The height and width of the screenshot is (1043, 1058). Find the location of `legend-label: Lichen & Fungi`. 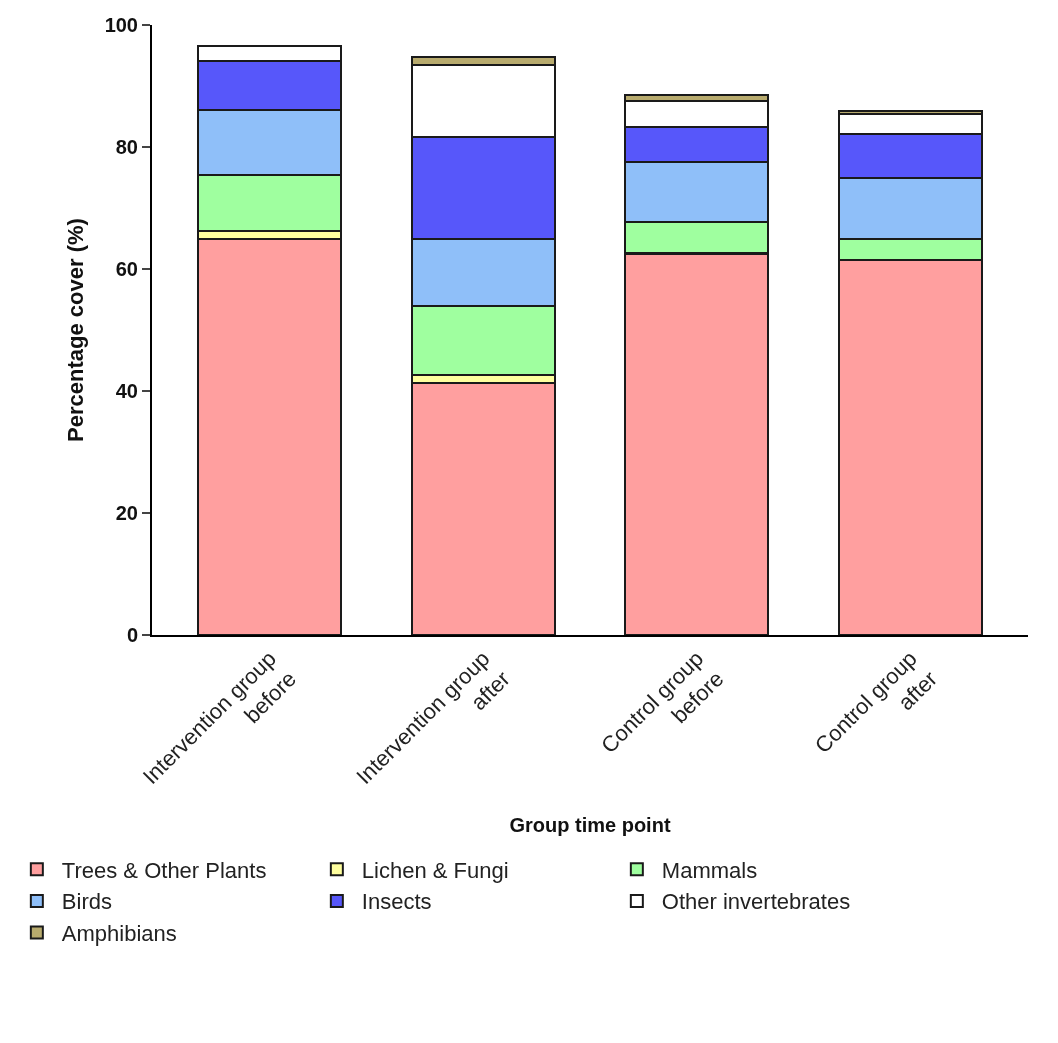

legend-label: Lichen & Fungi is located at coordinates (435, 870).